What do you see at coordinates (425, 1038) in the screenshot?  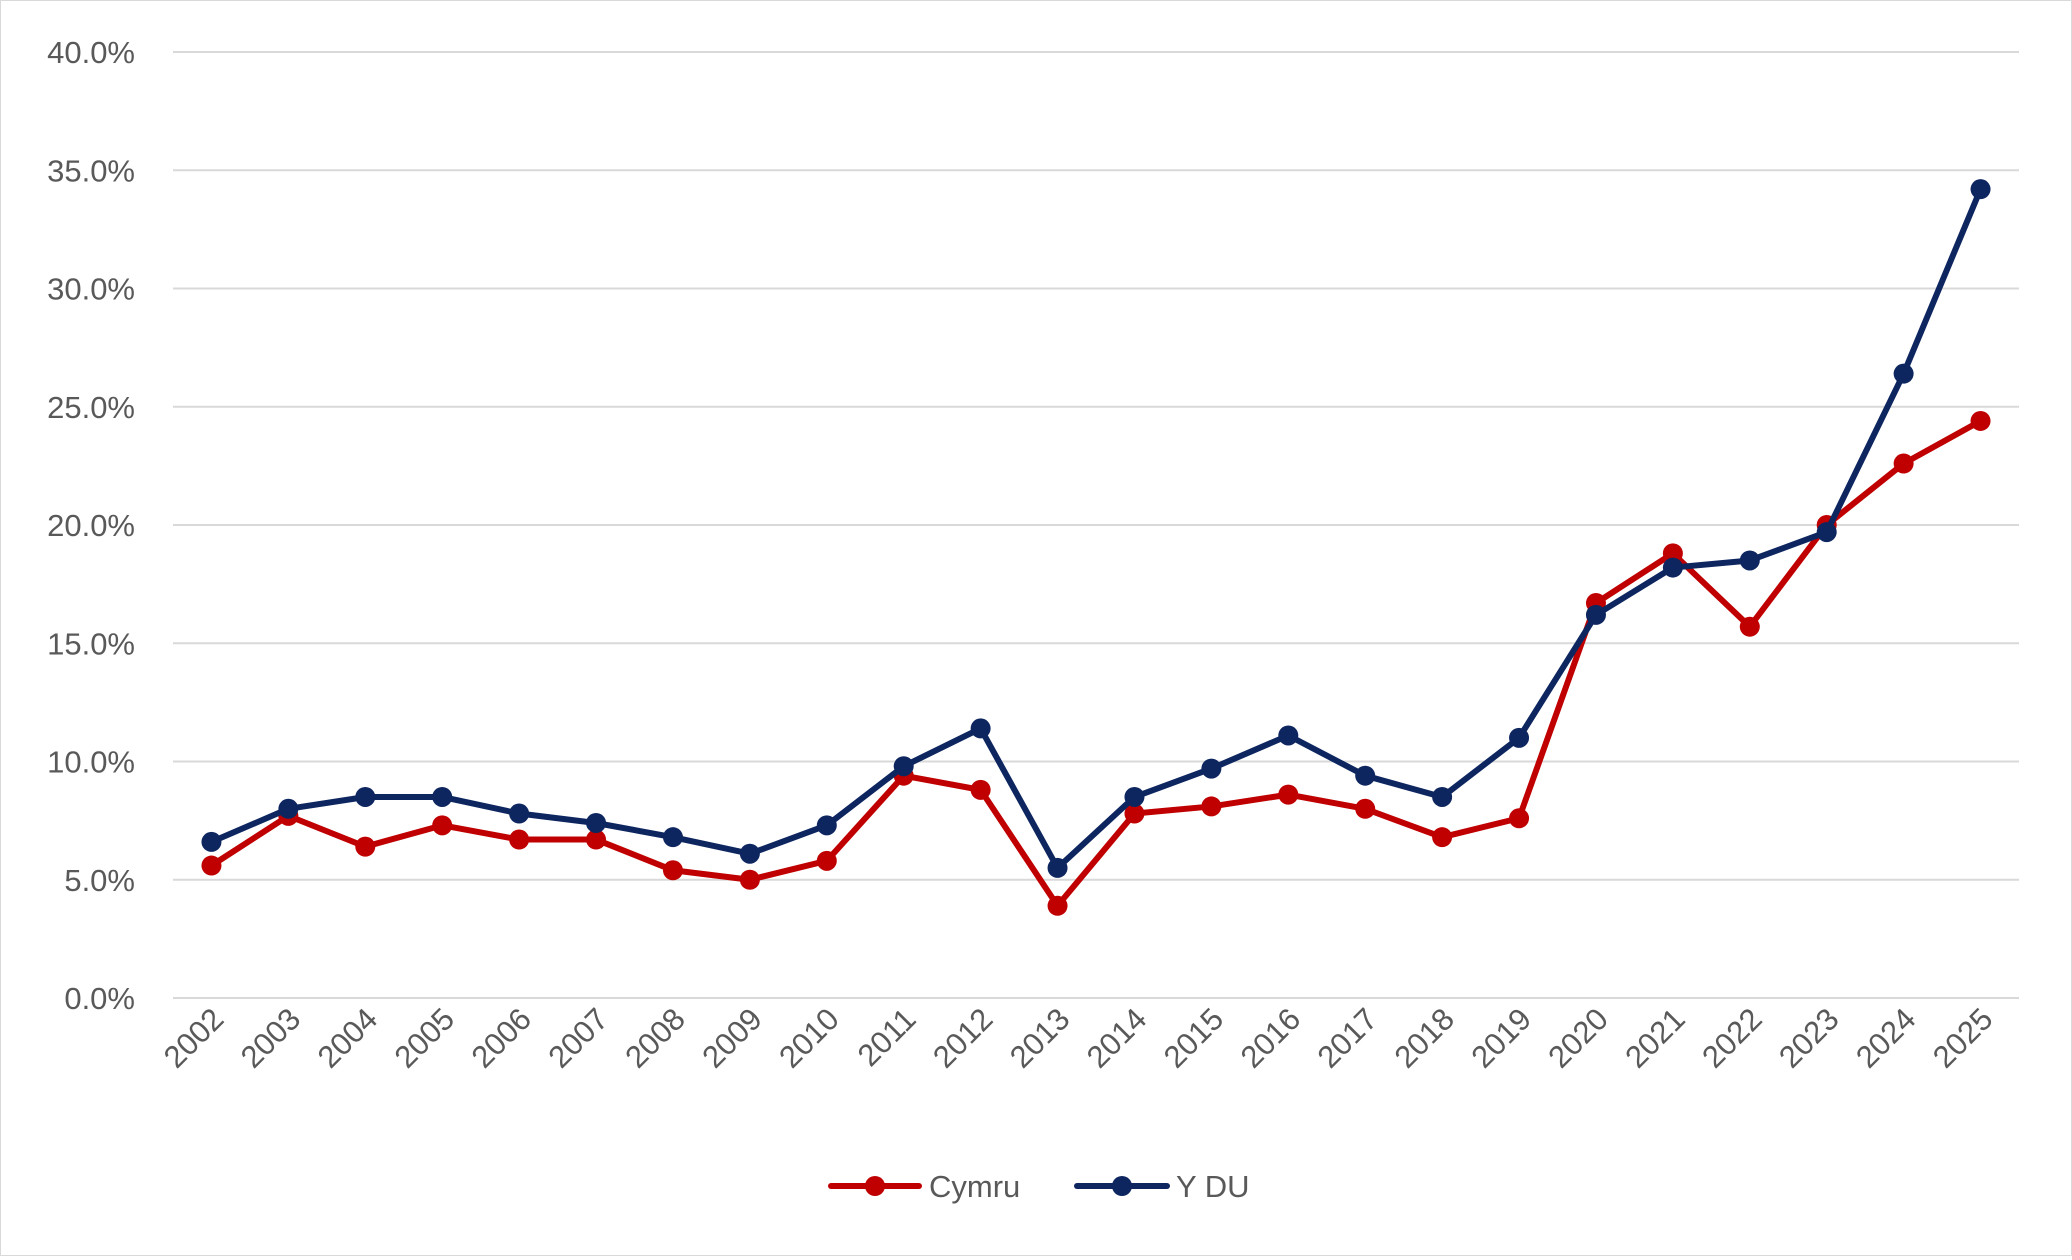 I see `x-tick-label: 2005` at bounding box center [425, 1038].